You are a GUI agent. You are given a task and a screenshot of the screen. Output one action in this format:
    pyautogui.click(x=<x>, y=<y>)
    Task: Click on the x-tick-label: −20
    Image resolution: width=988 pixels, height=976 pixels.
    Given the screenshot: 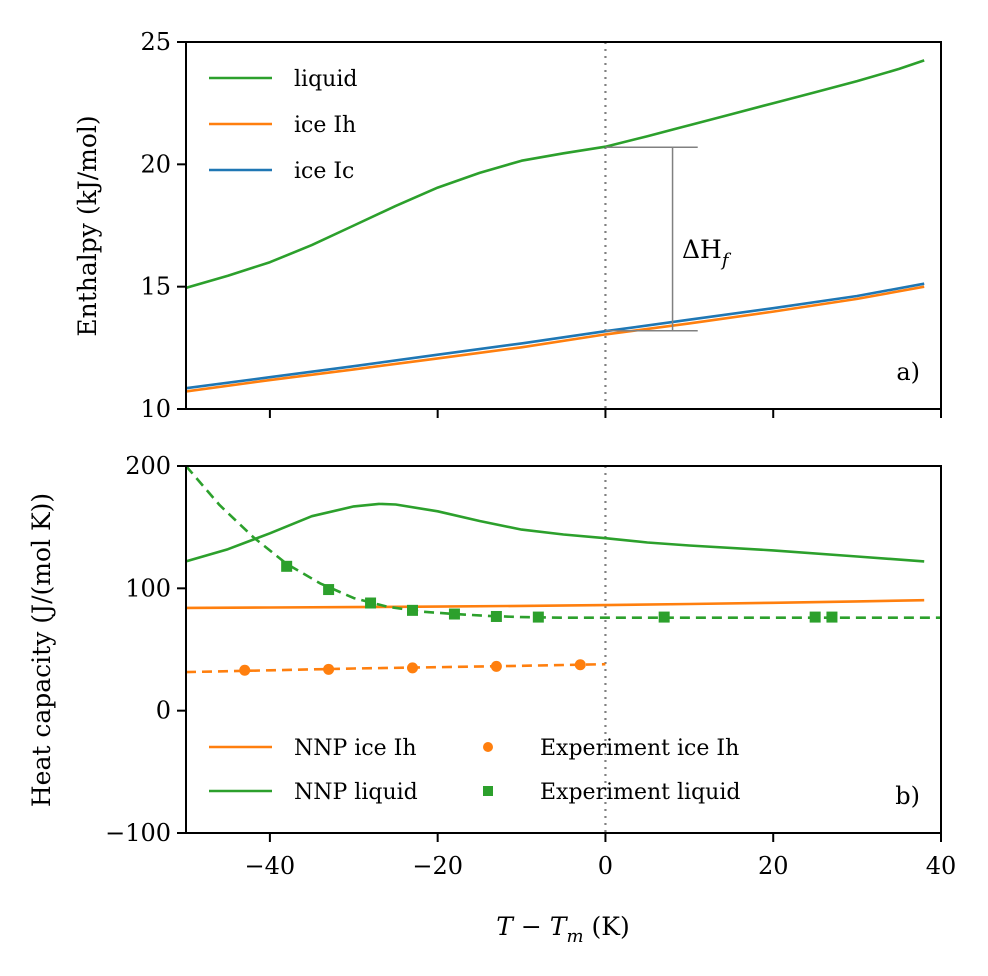 What is the action you would take?
    pyautogui.click(x=437, y=866)
    